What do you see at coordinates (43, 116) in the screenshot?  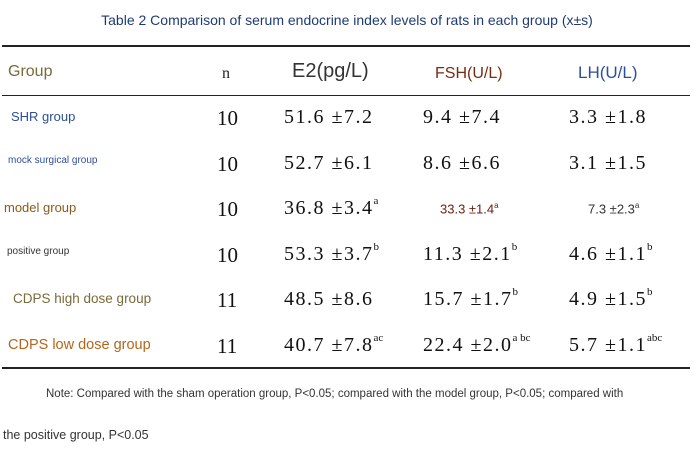 I see `row-group-label: SHR group` at bounding box center [43, 116].